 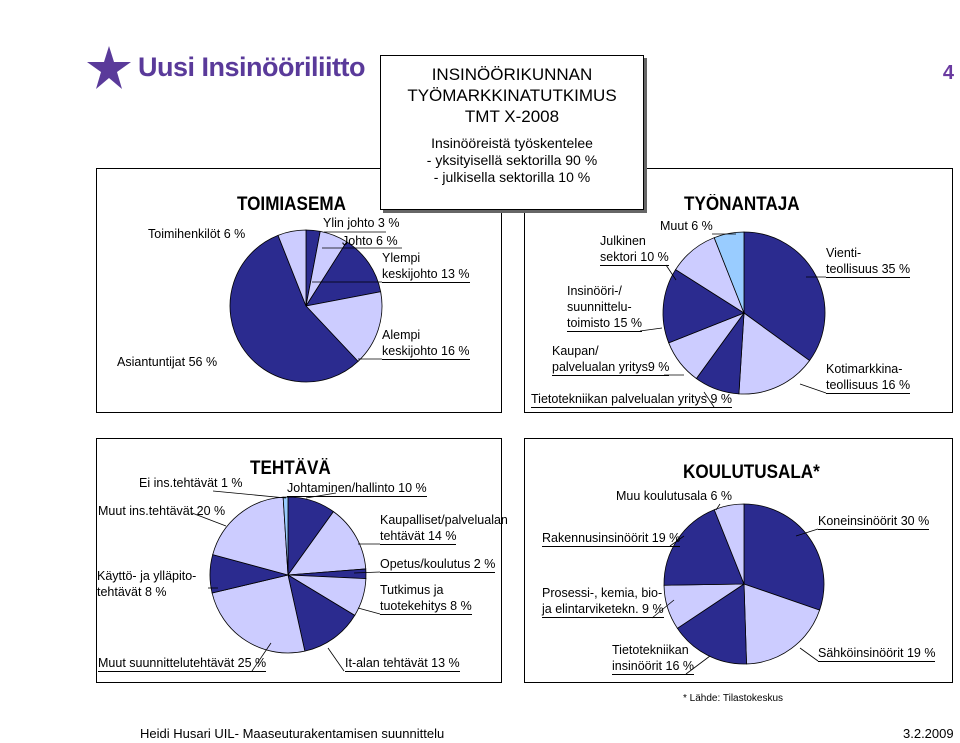 What do you see at coordinates (512, 177) in the screenshot?
I see `header-sub-3-overlay: - julkisella sektorilla 10 %` at bounding box center [512, 177].